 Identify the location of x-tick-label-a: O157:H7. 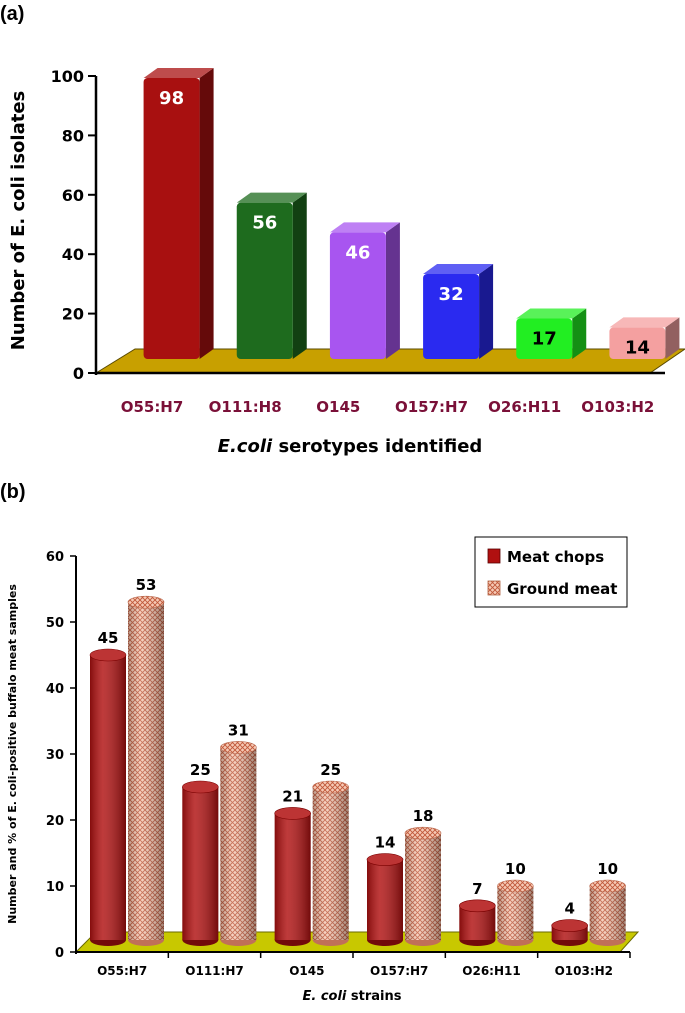
(431, 407).